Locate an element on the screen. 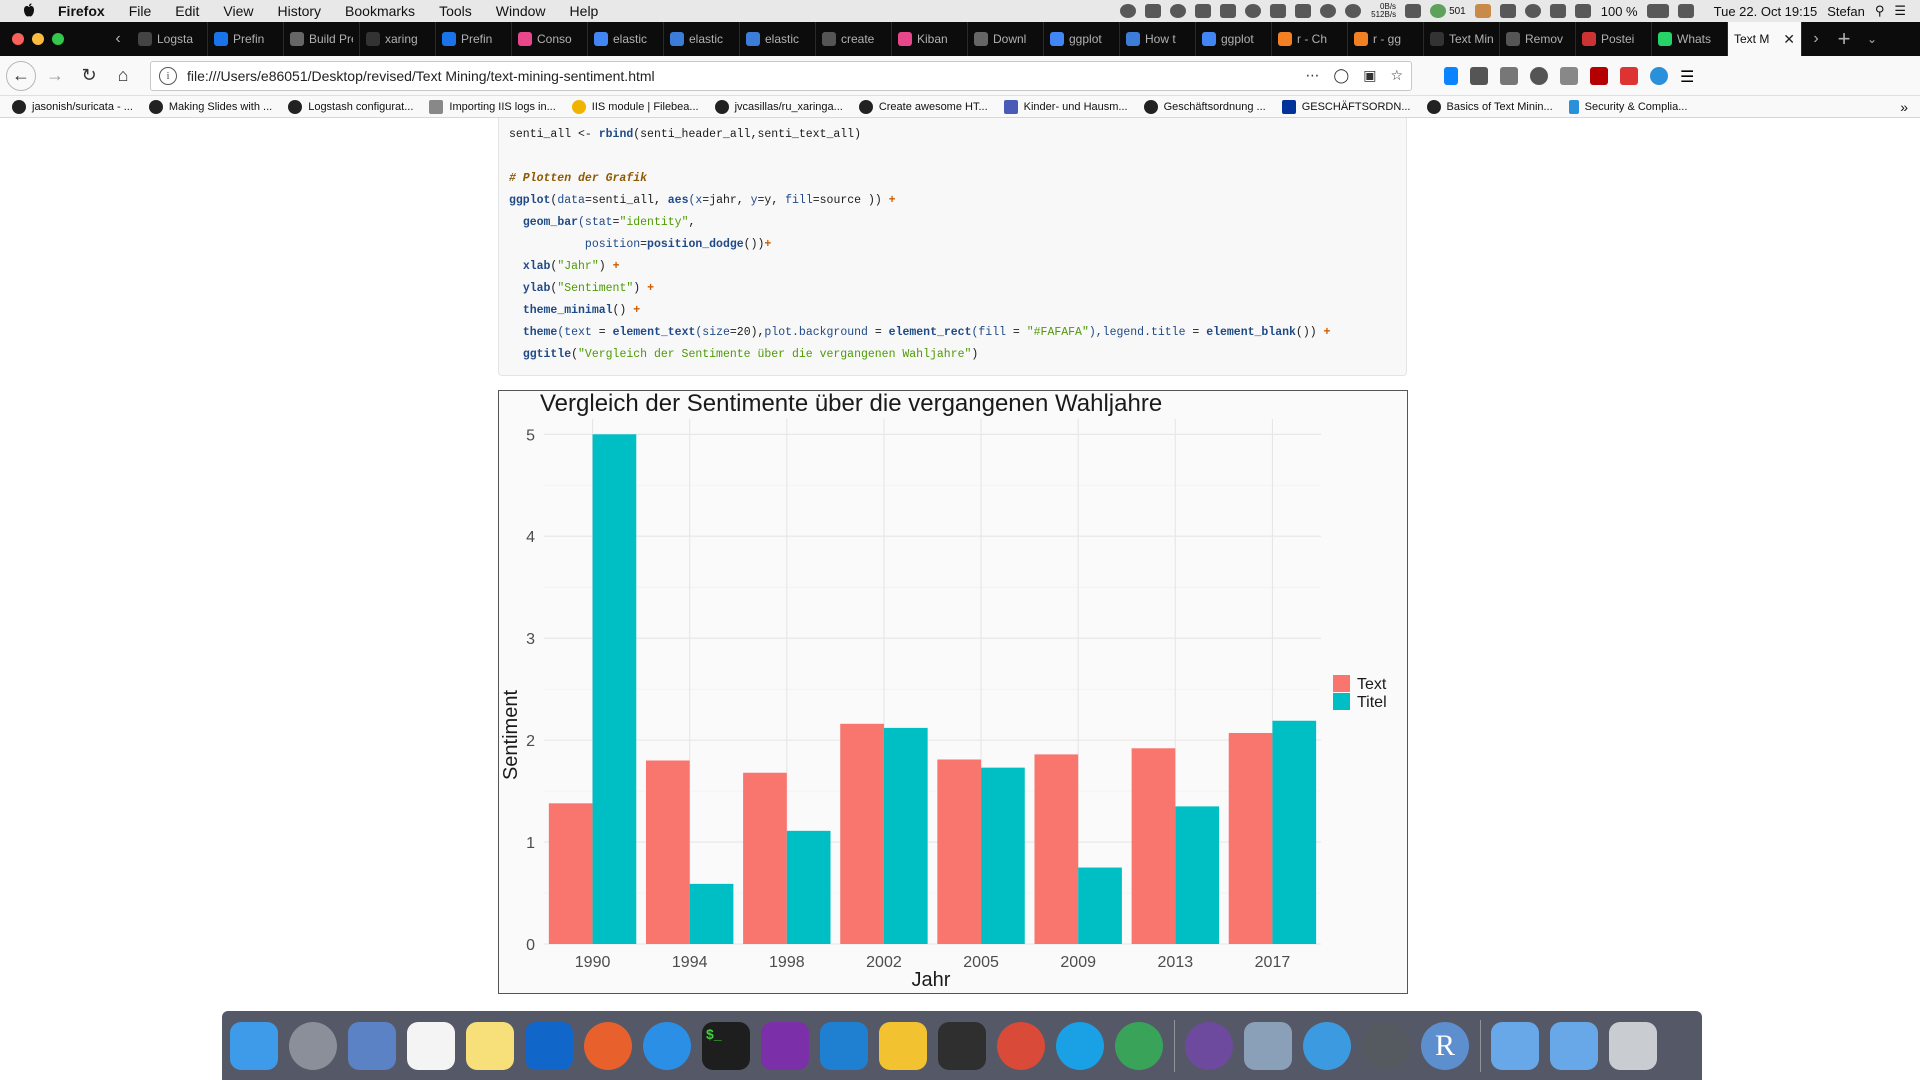  user-name: Stefan is located at coordinates (1846, 11).